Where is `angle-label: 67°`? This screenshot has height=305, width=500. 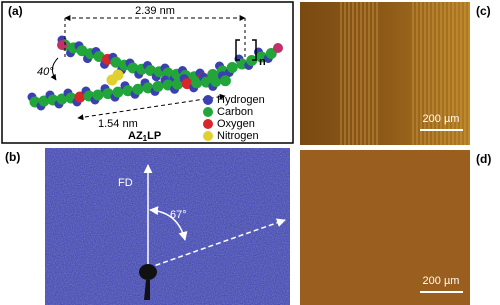
angle-label: 67° is located at coordinates (178, 215).